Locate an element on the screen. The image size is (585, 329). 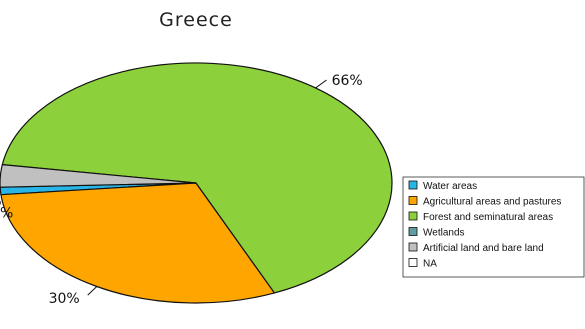
legend-swatch-na is located at coordinates (413, 262).